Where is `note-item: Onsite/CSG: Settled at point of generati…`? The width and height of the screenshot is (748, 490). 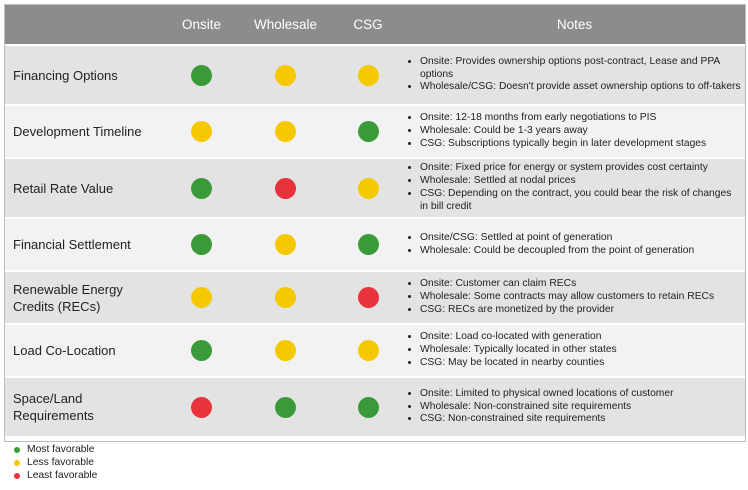 note-item: Onsite/CSG: Settled at point of generati… is located at coordinates (580, 238).